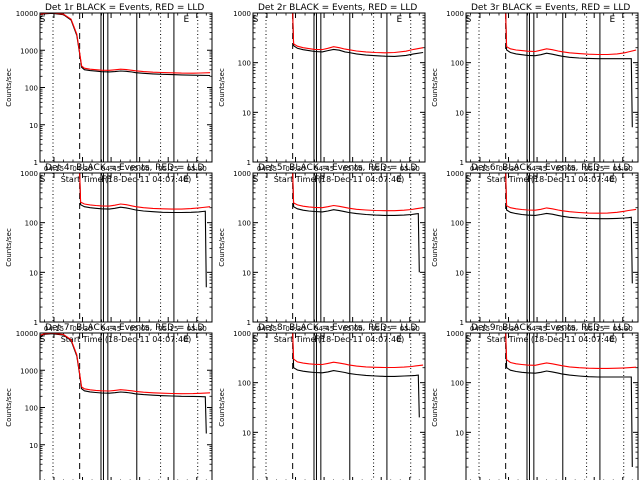 The image size is (640, 480). I want to click on segment-marker-label: FF, so click(106, 180).